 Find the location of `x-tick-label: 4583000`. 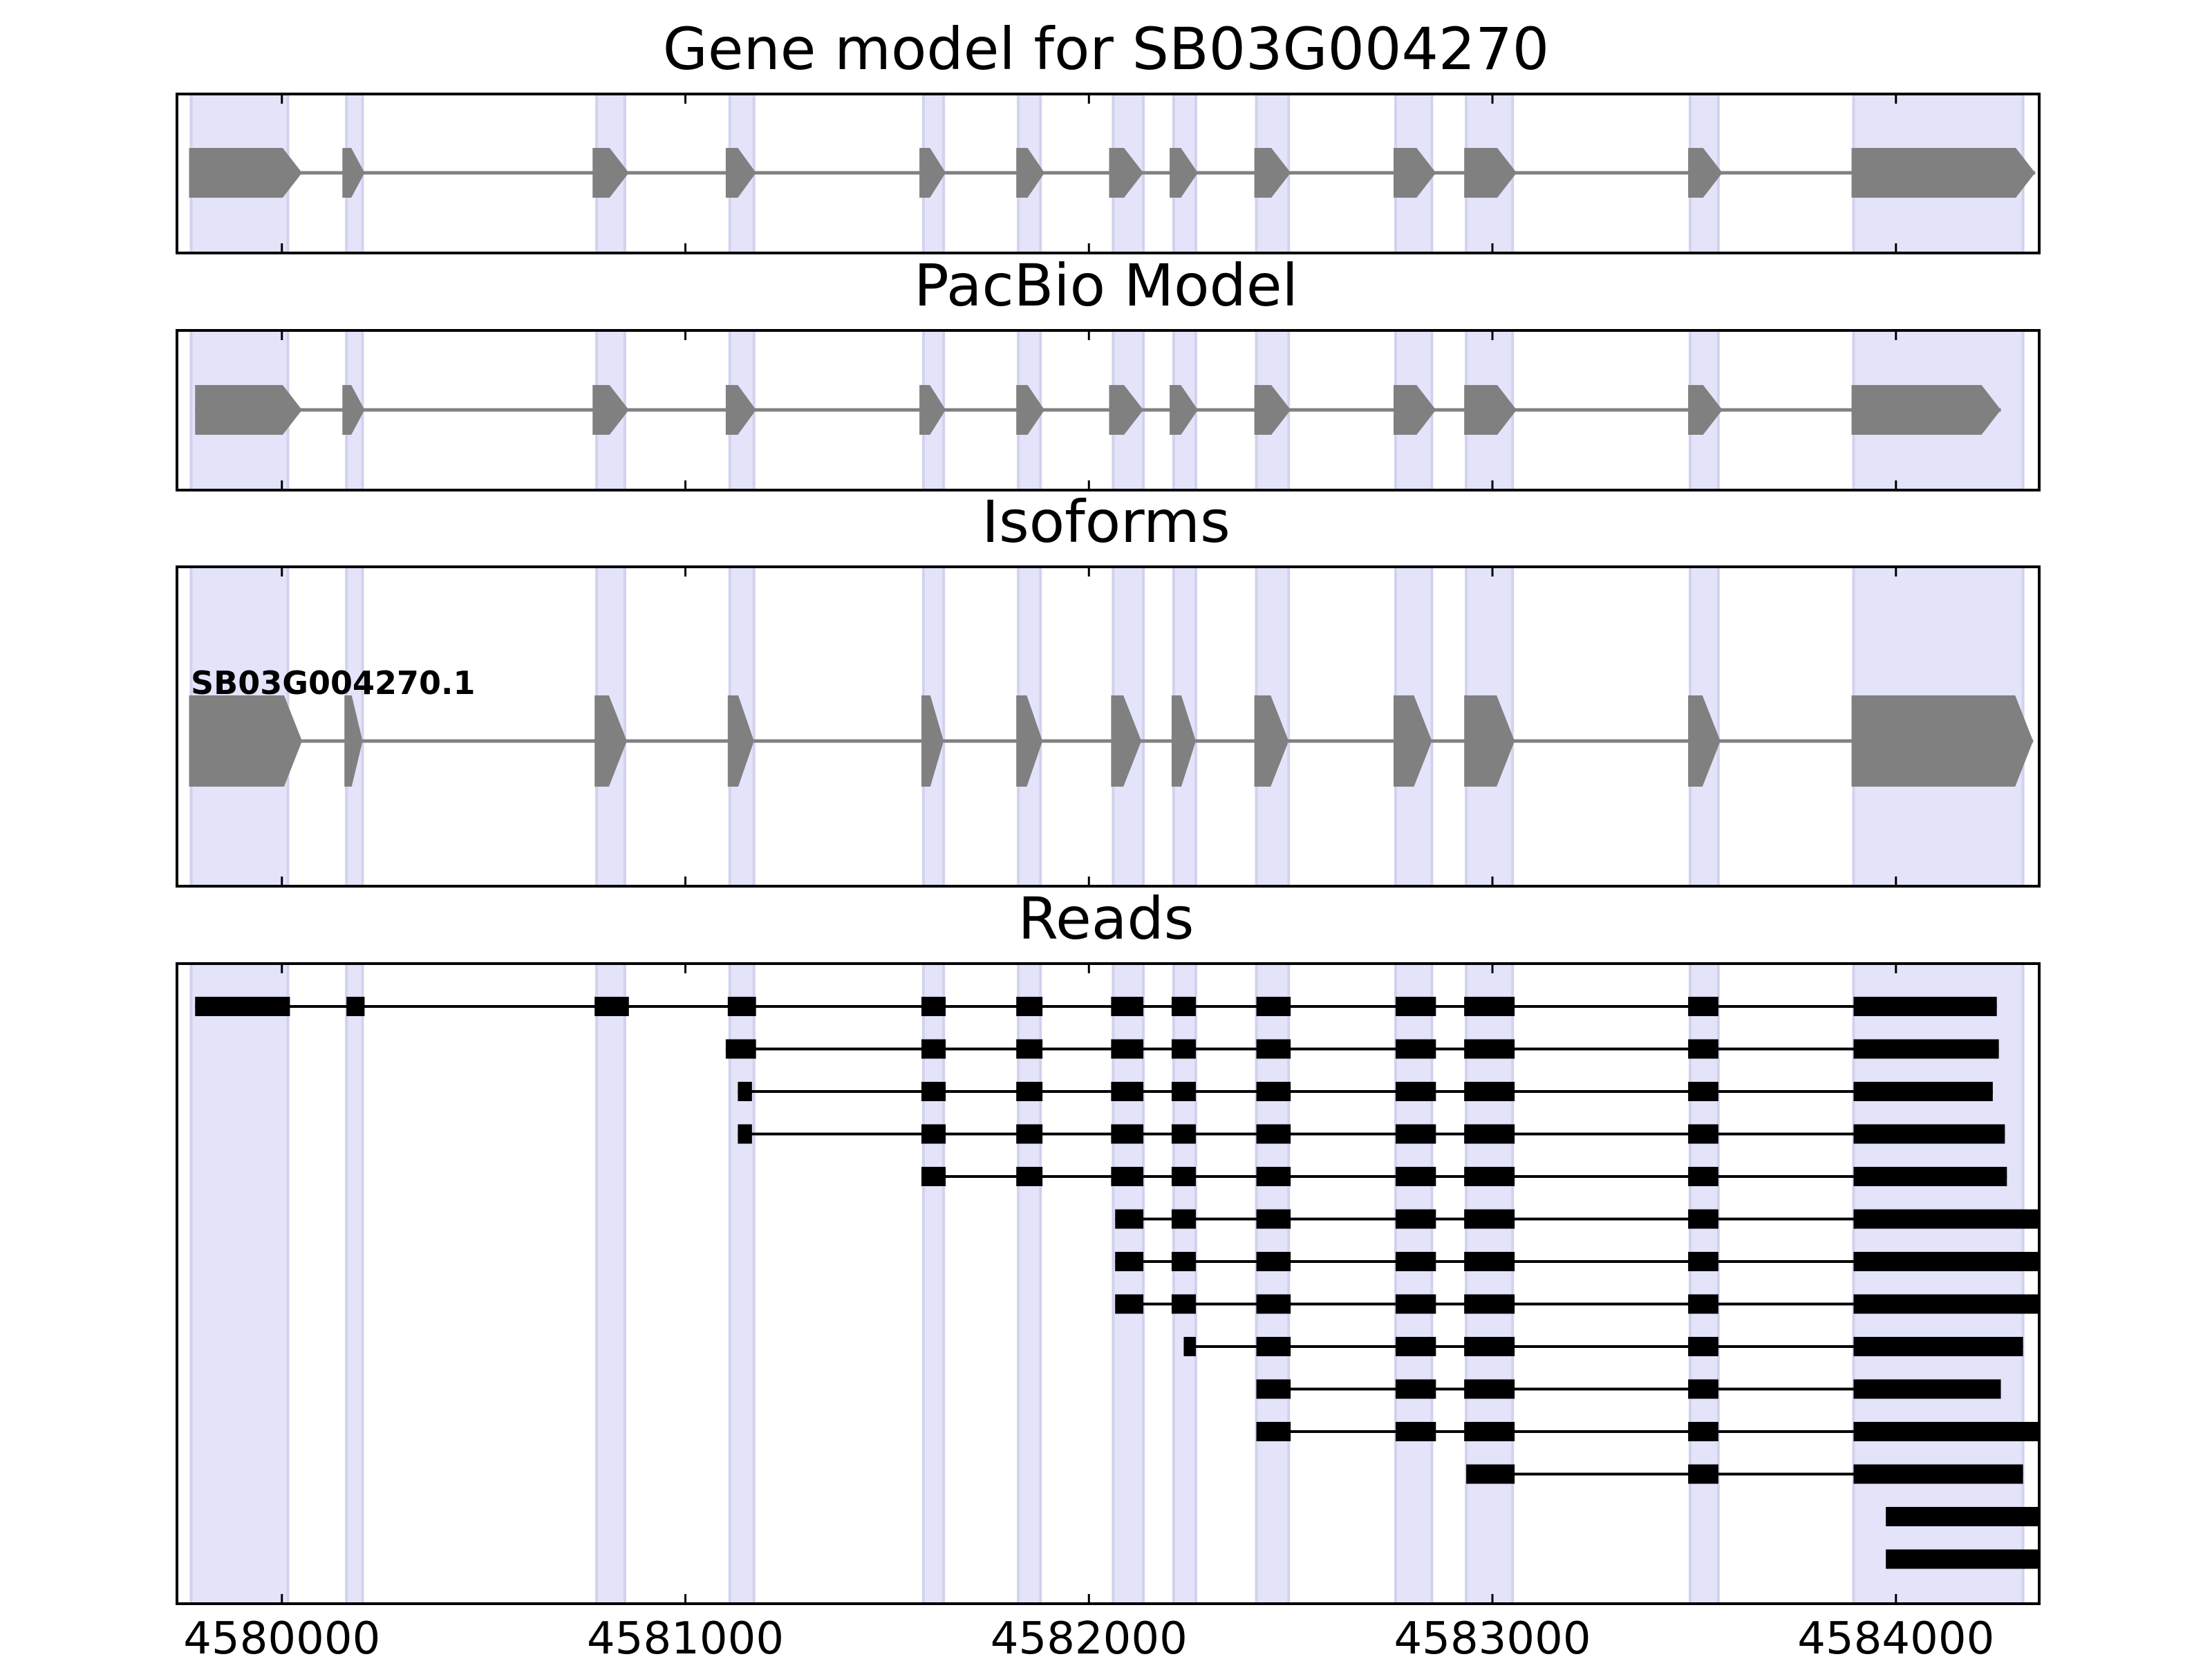

x-tick-label: 4583000 is located at coordinates (1493, 1636).